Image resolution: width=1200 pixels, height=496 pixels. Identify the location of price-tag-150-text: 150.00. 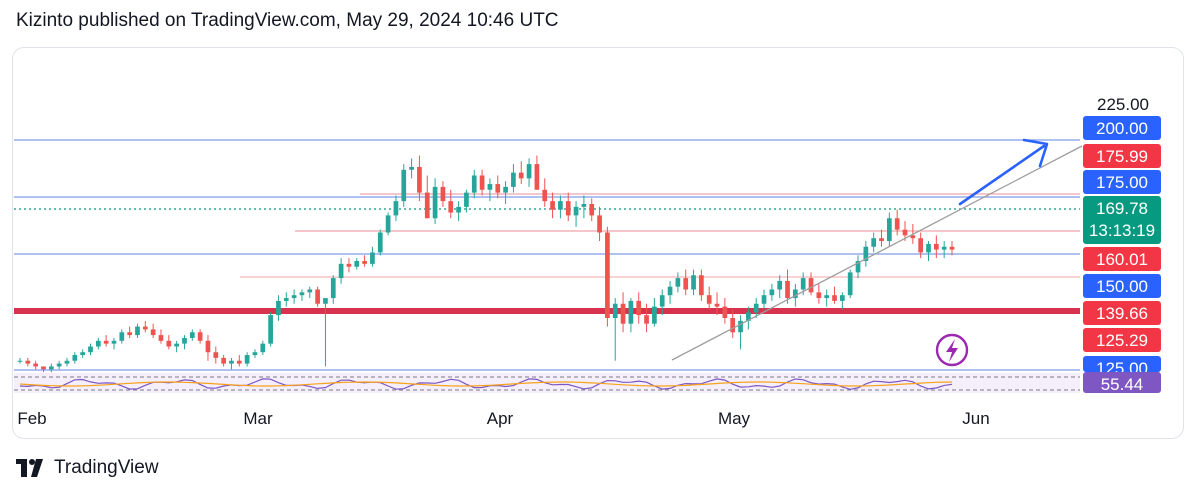
(1122, 286).